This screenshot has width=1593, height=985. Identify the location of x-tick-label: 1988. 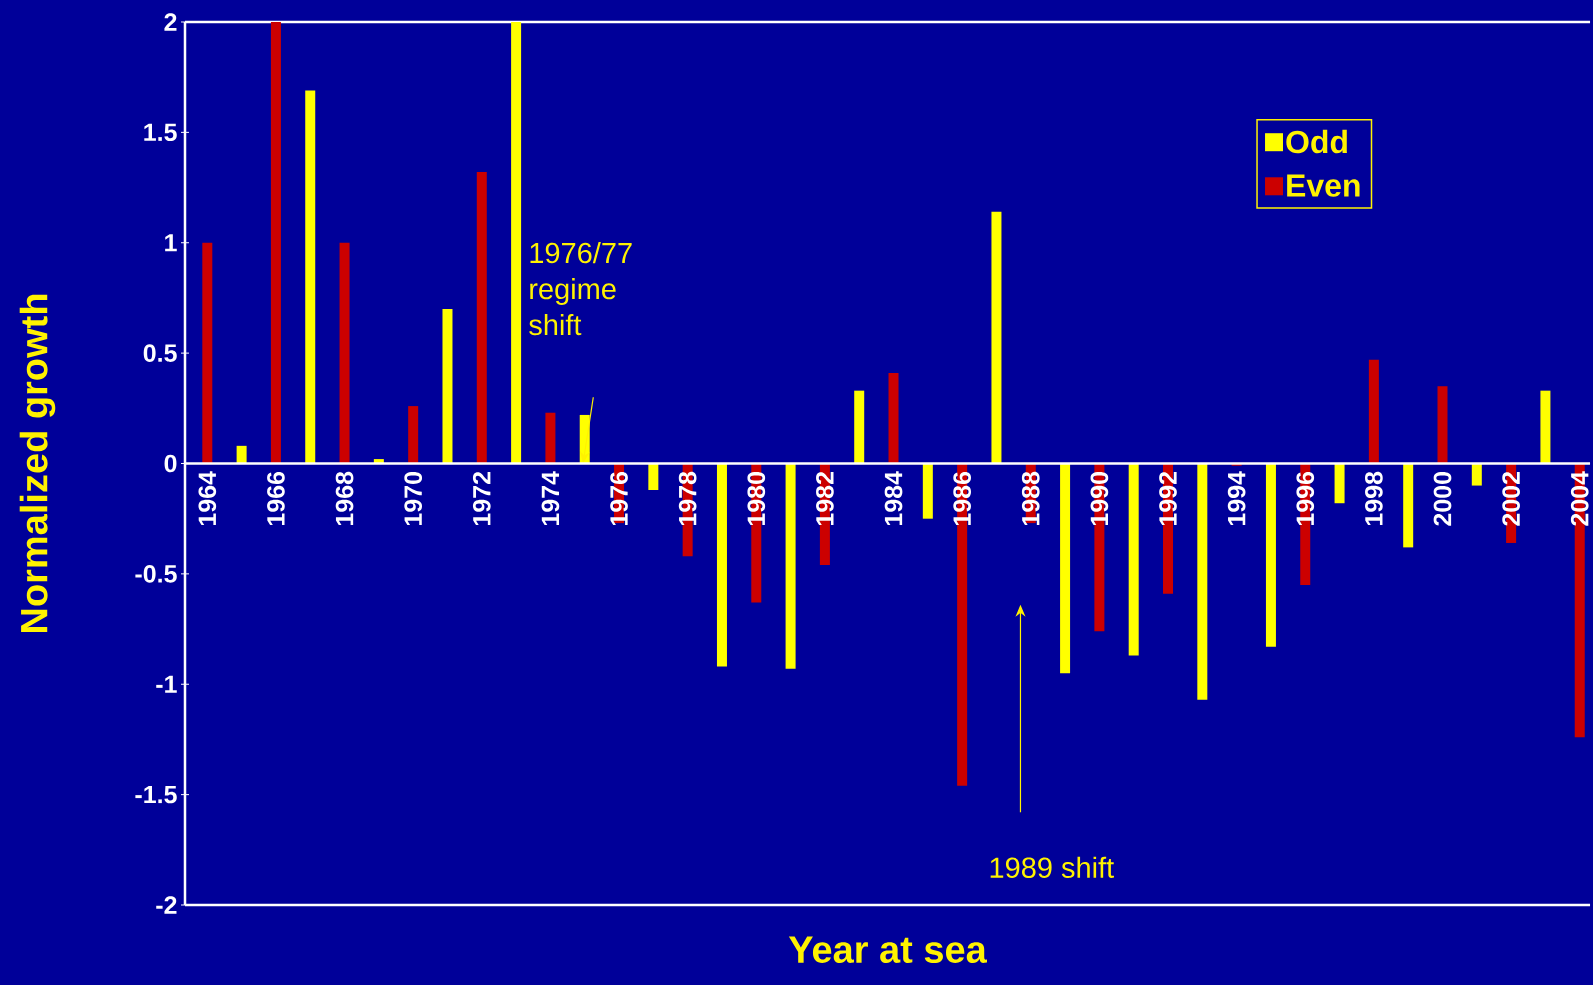
(1030, 498).